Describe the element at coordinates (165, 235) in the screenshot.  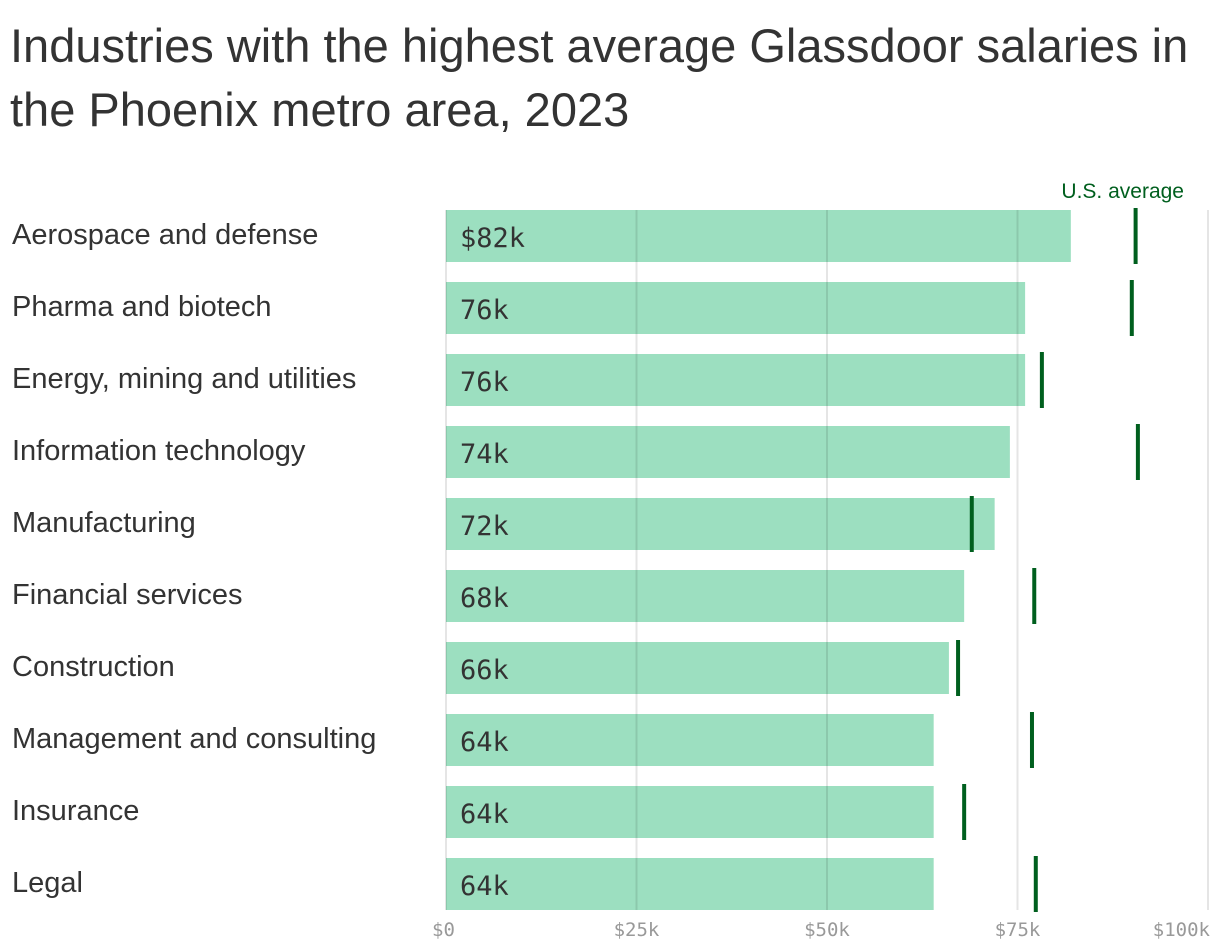
I see `category-label: Aerospace and defense` at that location.